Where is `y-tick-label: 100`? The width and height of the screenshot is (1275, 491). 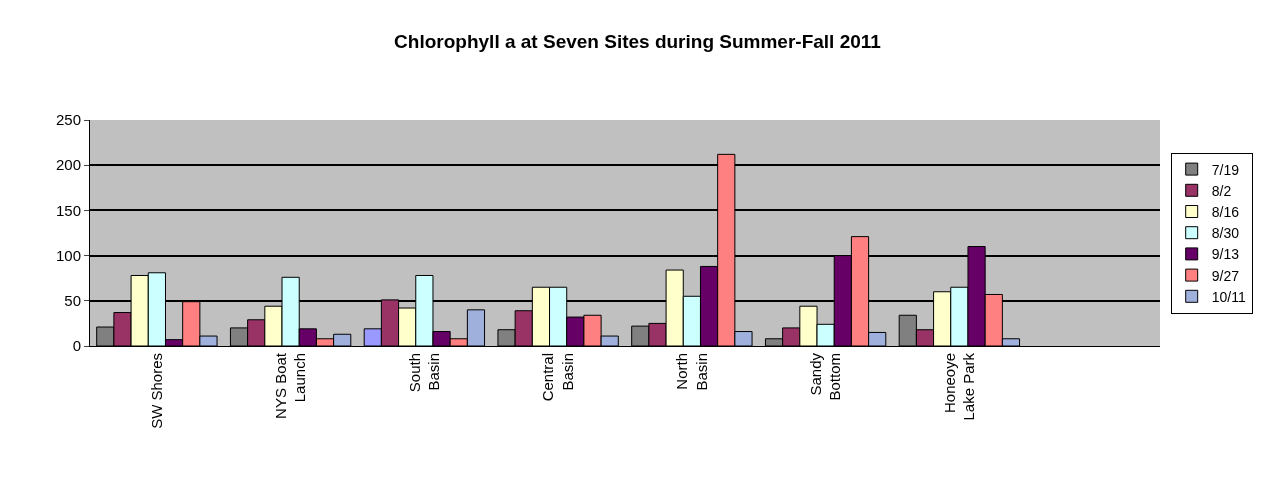 y-tick-label: 100 is located at coordinates (68, 255).